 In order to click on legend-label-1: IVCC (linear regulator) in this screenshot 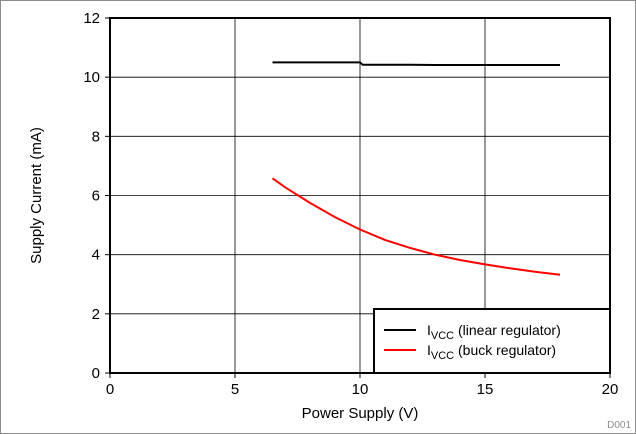, I will do `click(494, 332)`.